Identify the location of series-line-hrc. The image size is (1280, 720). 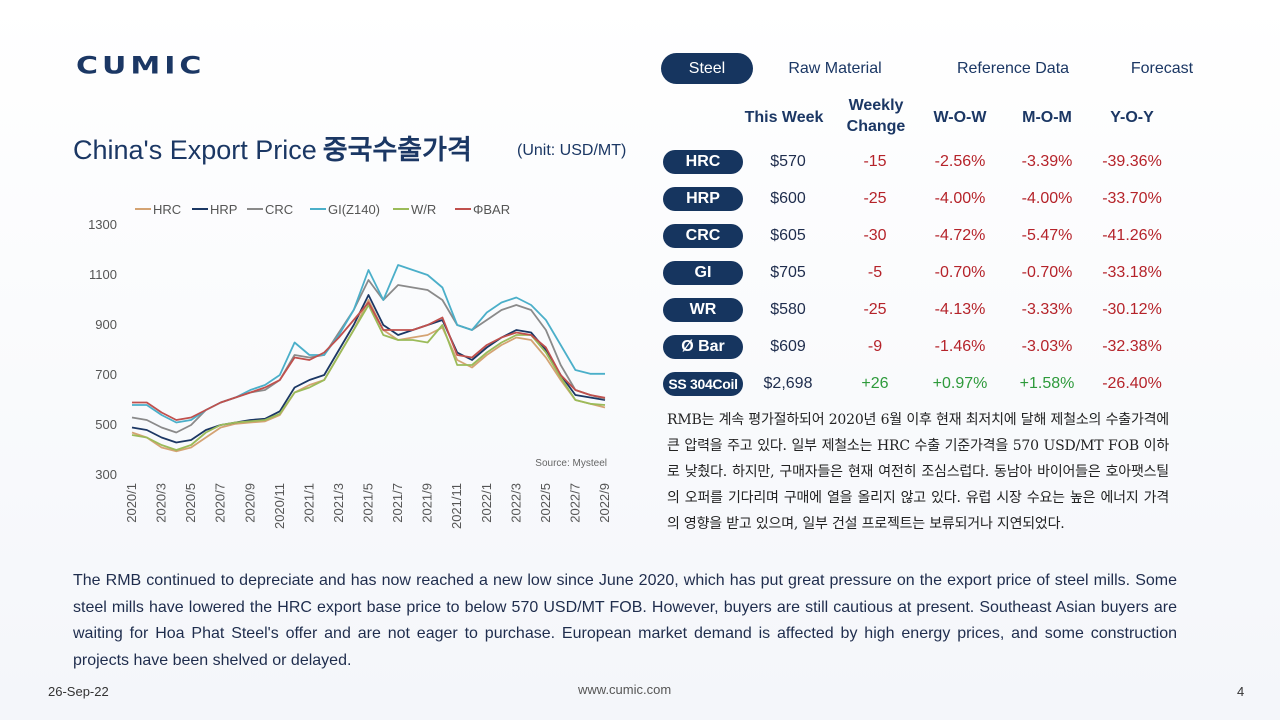
(368, 376).